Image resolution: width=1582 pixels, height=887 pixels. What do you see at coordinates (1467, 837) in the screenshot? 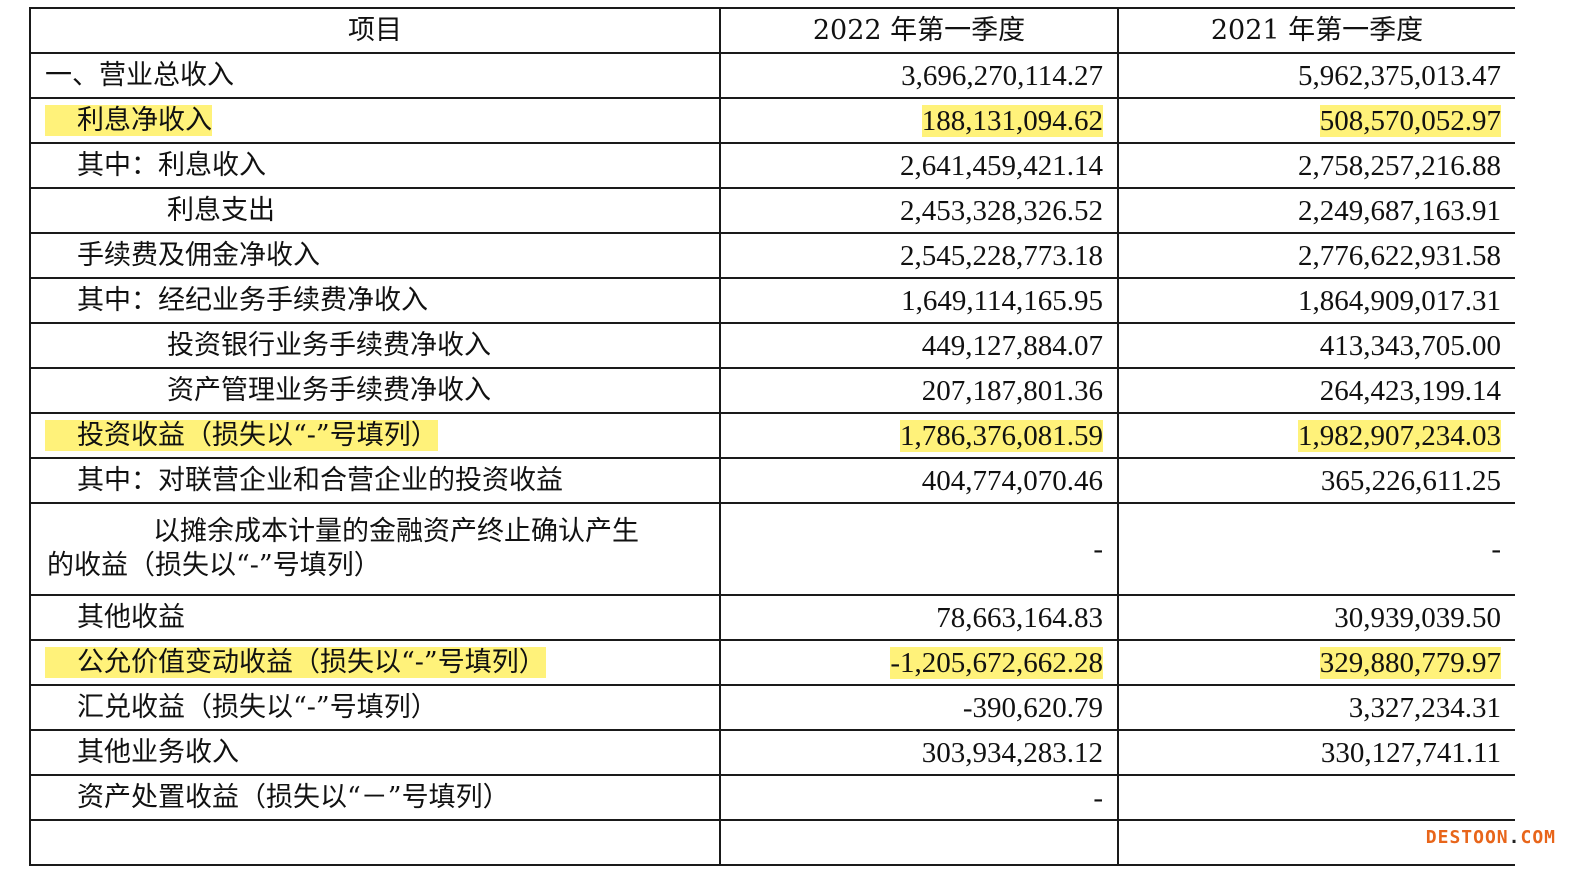
I see `watermark-brand: DESTOON` at bounding box center [1467, 837].